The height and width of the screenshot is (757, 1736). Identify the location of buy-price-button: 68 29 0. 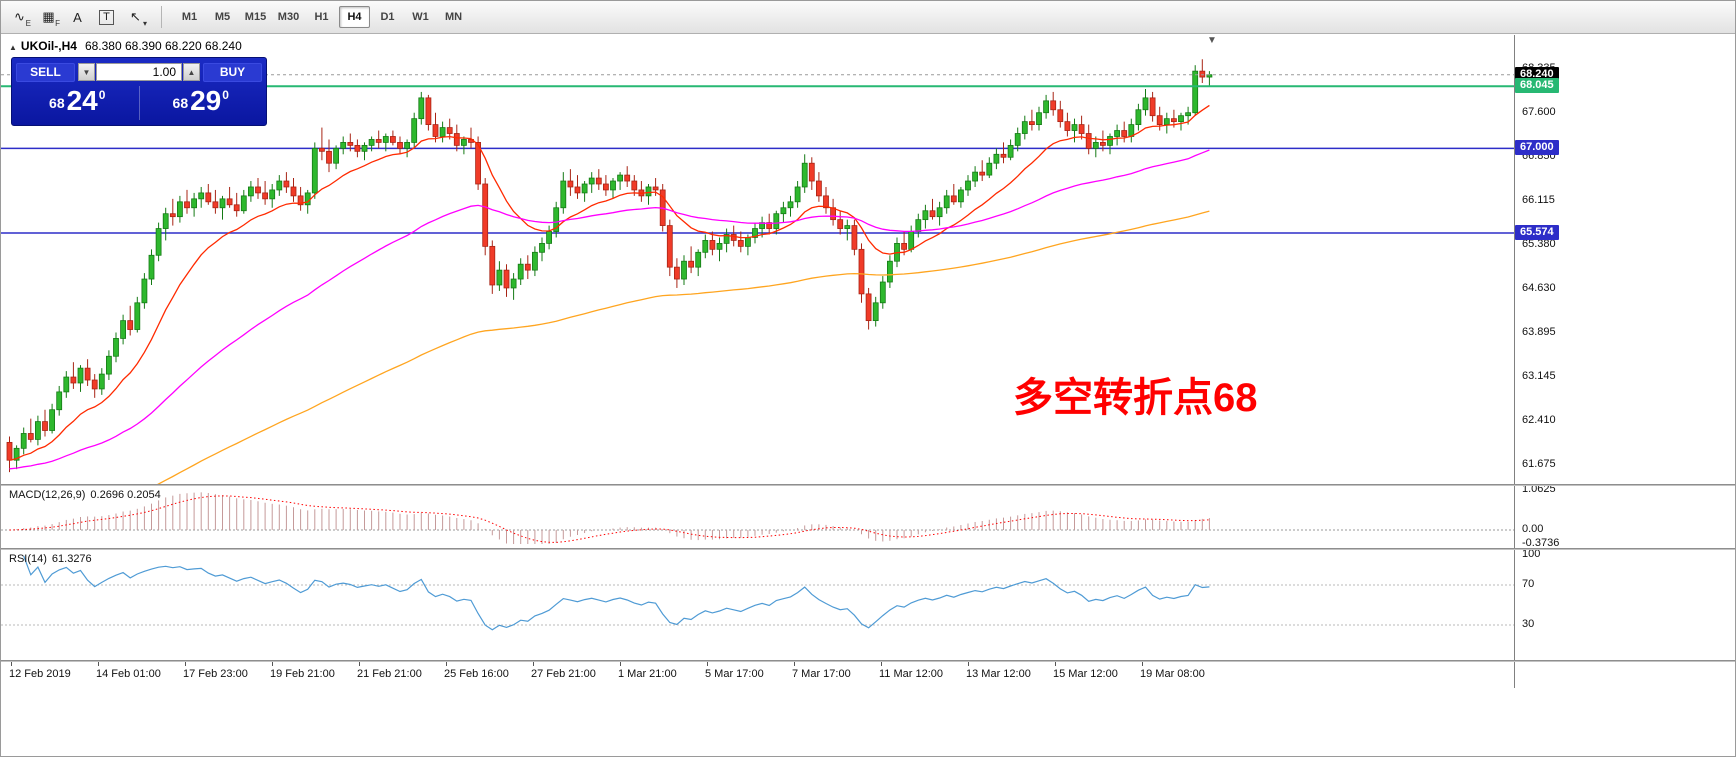
(201, 103).